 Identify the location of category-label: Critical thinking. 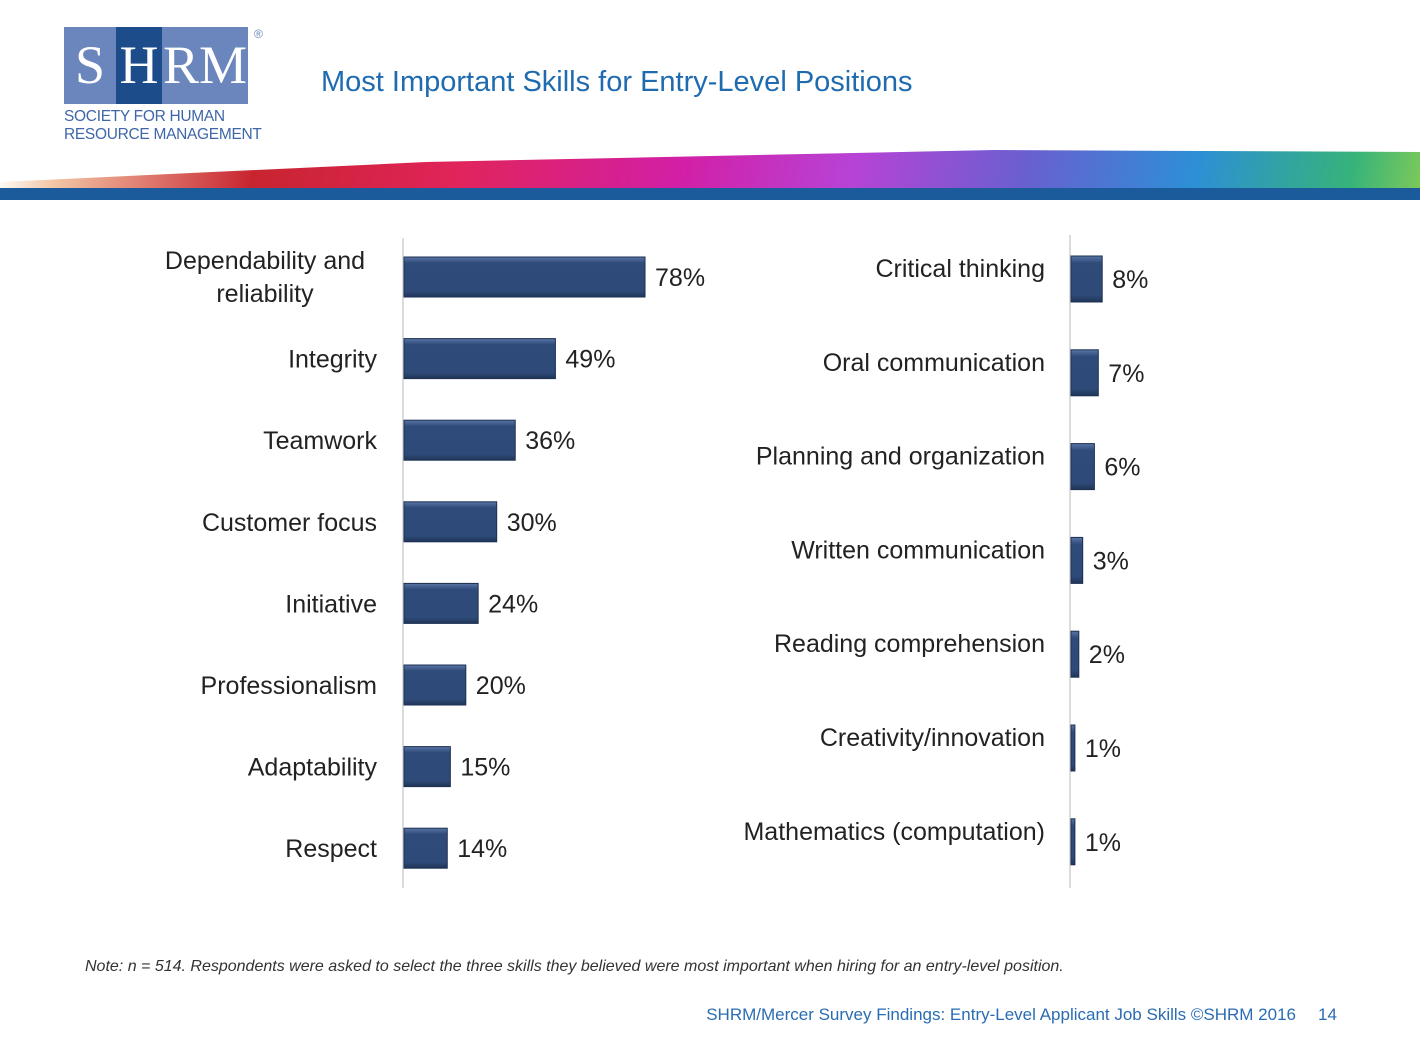
(960, 269).